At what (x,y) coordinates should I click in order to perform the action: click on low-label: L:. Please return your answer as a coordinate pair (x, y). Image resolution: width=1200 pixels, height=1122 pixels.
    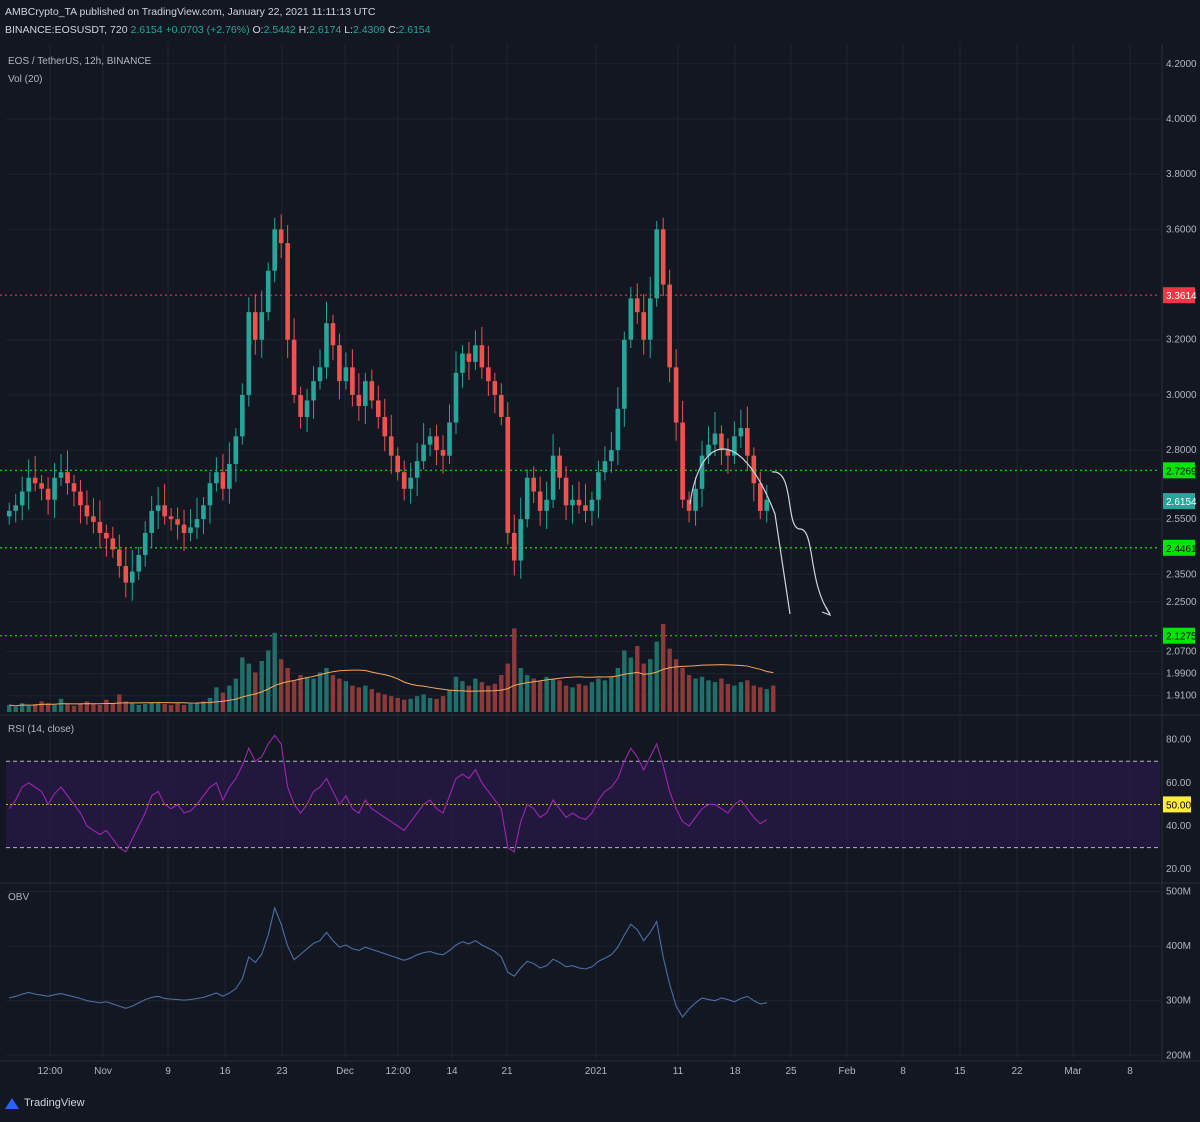
    Looking at the image, I should click on (348, 30).